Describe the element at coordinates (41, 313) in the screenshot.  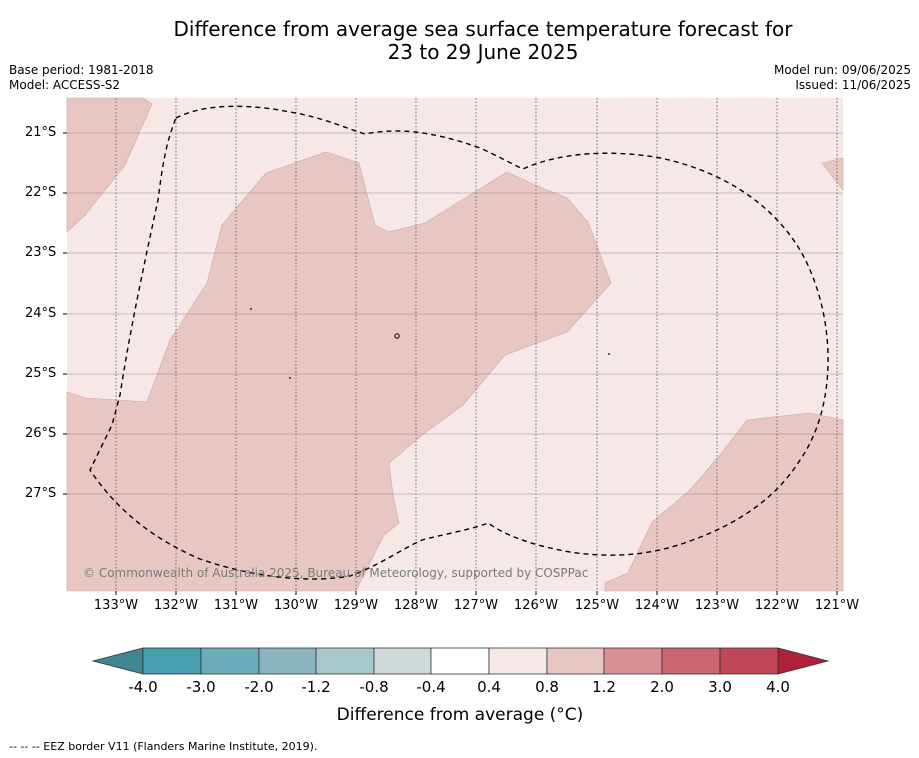
I see `lat-label-24s: 24°S` at that location.